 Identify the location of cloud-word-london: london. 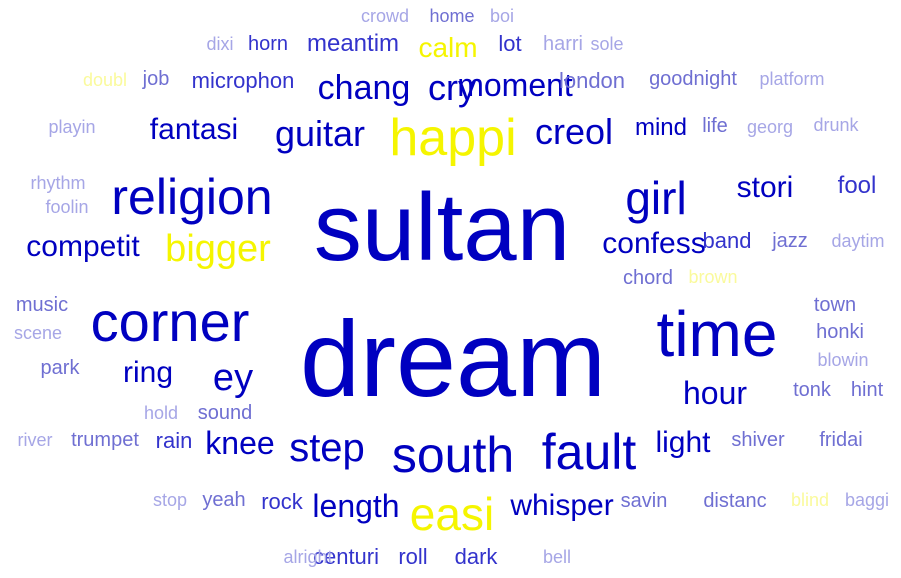
(592, 80).